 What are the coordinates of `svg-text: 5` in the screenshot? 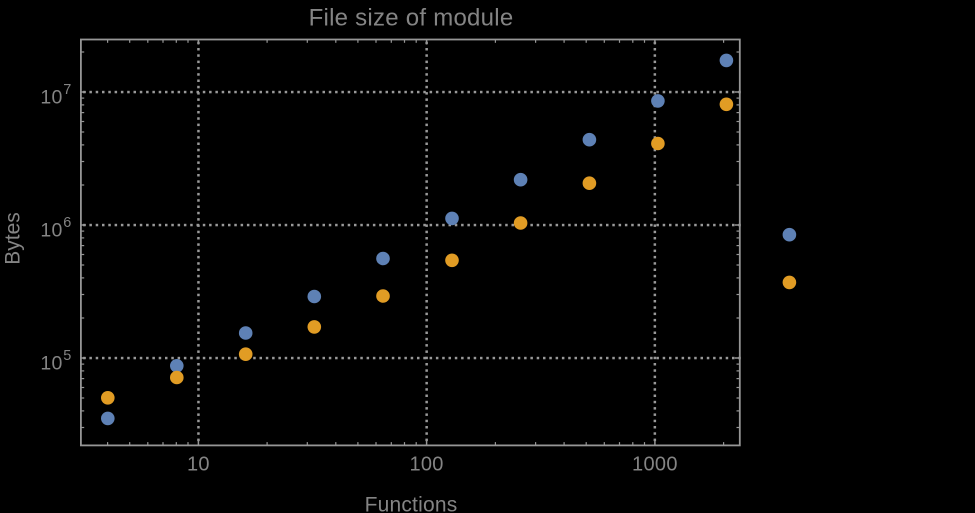 It's located at (67, 356).